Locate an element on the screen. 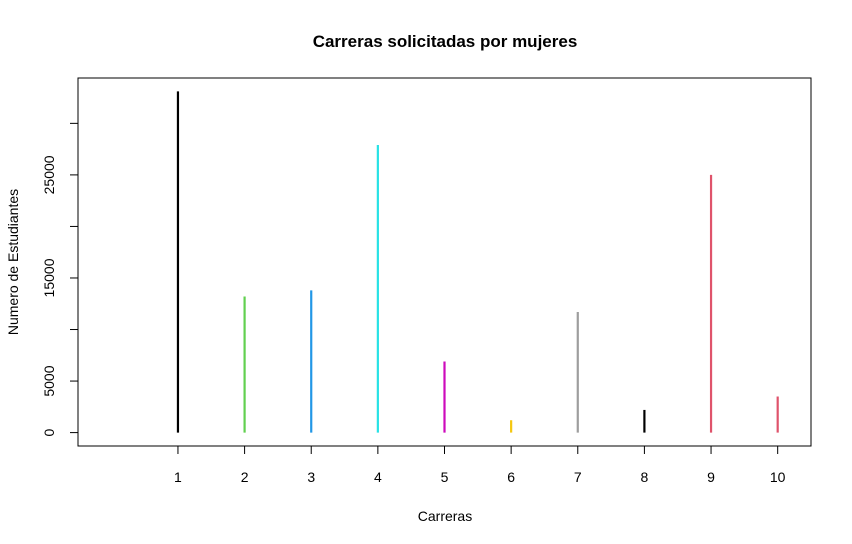  x-tick-label: 8 is located at coordinates (645, 477).